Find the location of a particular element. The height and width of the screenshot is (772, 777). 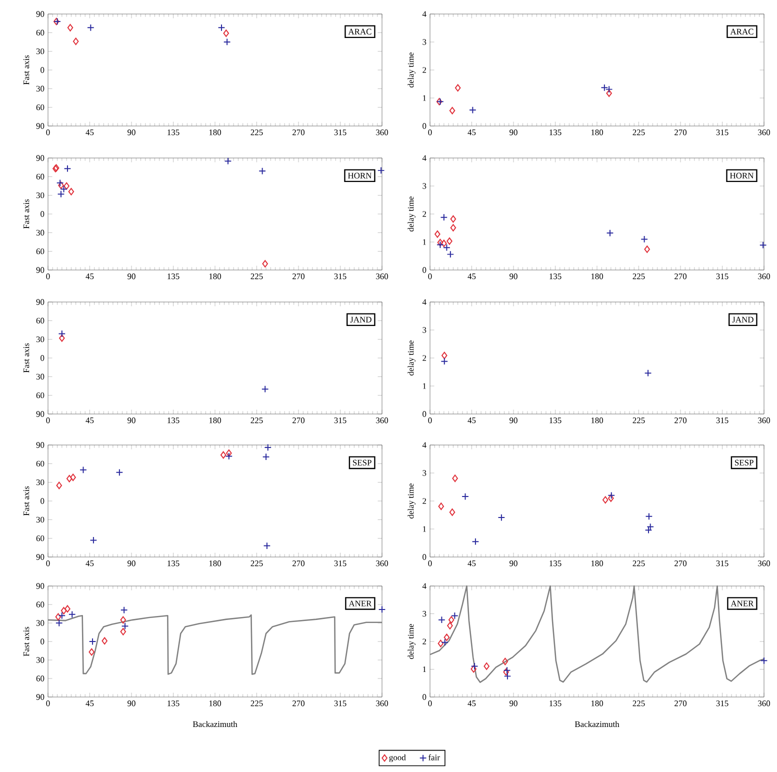

x-tick-label: 270 is located at coordinates (680, 277).